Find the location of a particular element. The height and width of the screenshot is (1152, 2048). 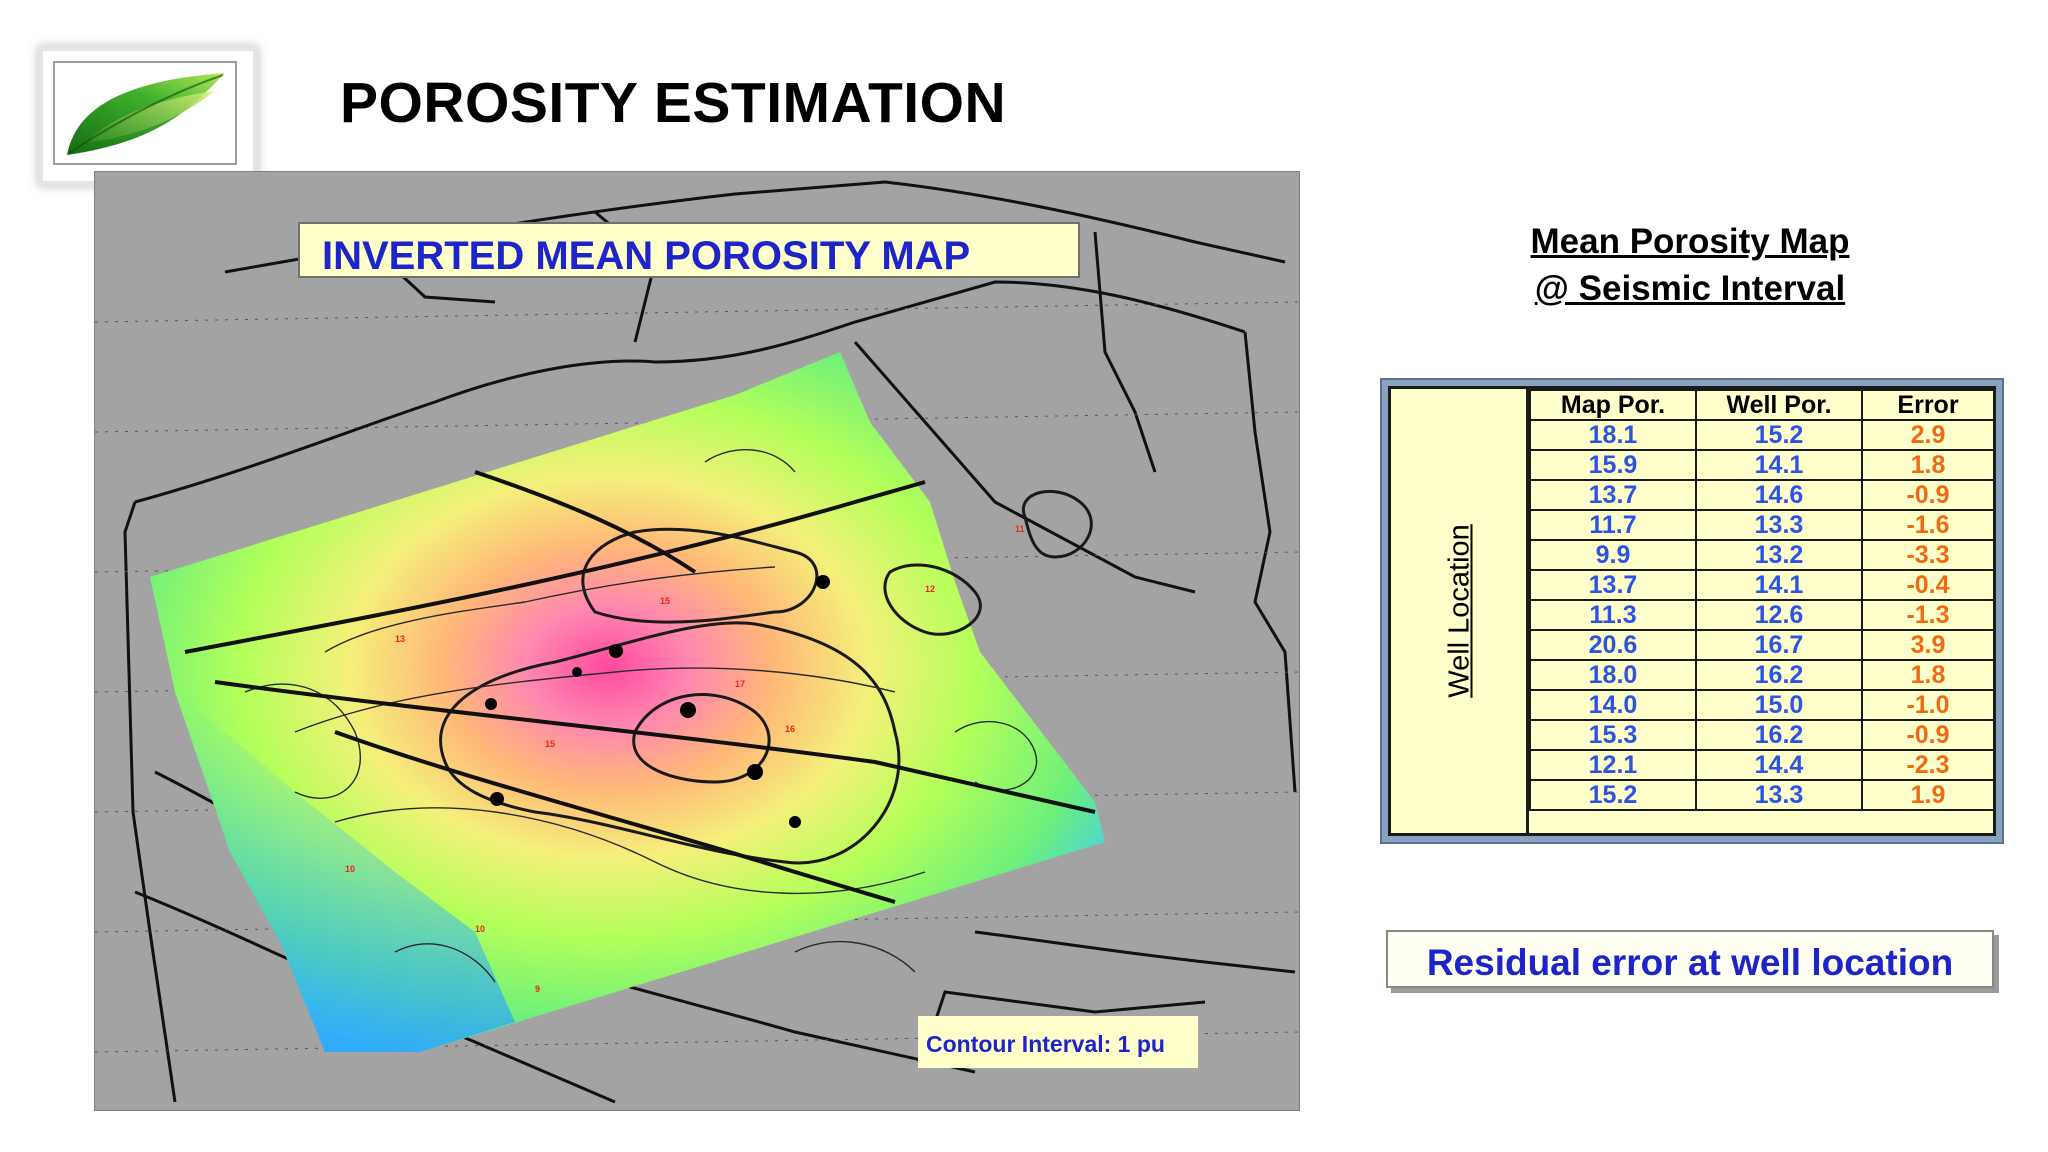

table-row: 15.9 14.1 1.8 is located at coordinates (1762, 465).